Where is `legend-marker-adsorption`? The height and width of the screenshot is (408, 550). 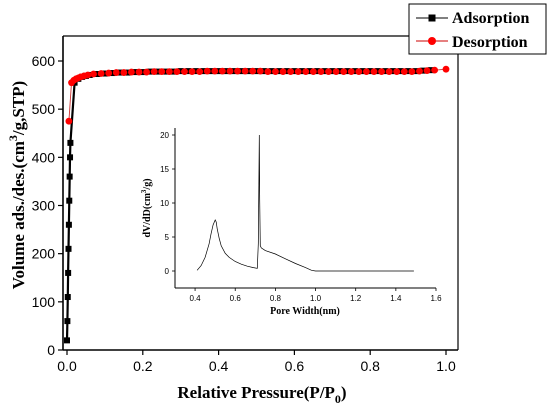 legend-marker-adsorption is located at coordinates (432, 18).